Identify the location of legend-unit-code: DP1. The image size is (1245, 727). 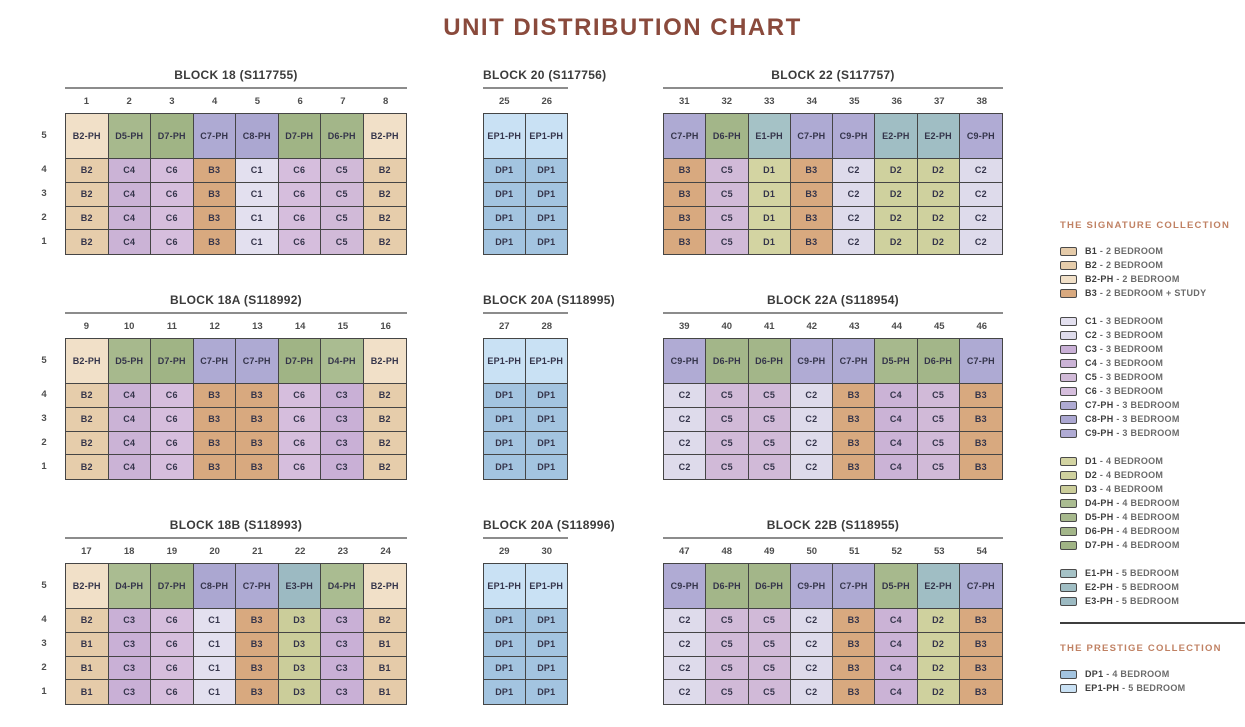
(1094, 674).